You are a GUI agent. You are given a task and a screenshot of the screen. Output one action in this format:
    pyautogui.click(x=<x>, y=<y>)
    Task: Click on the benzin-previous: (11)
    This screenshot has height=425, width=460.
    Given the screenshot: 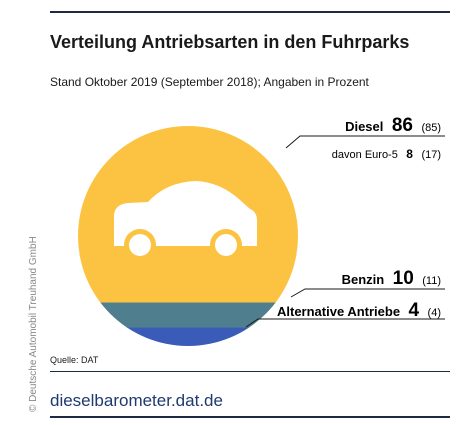 What is the action you would take?
    pyautogui.click(x=431, y=281)
    